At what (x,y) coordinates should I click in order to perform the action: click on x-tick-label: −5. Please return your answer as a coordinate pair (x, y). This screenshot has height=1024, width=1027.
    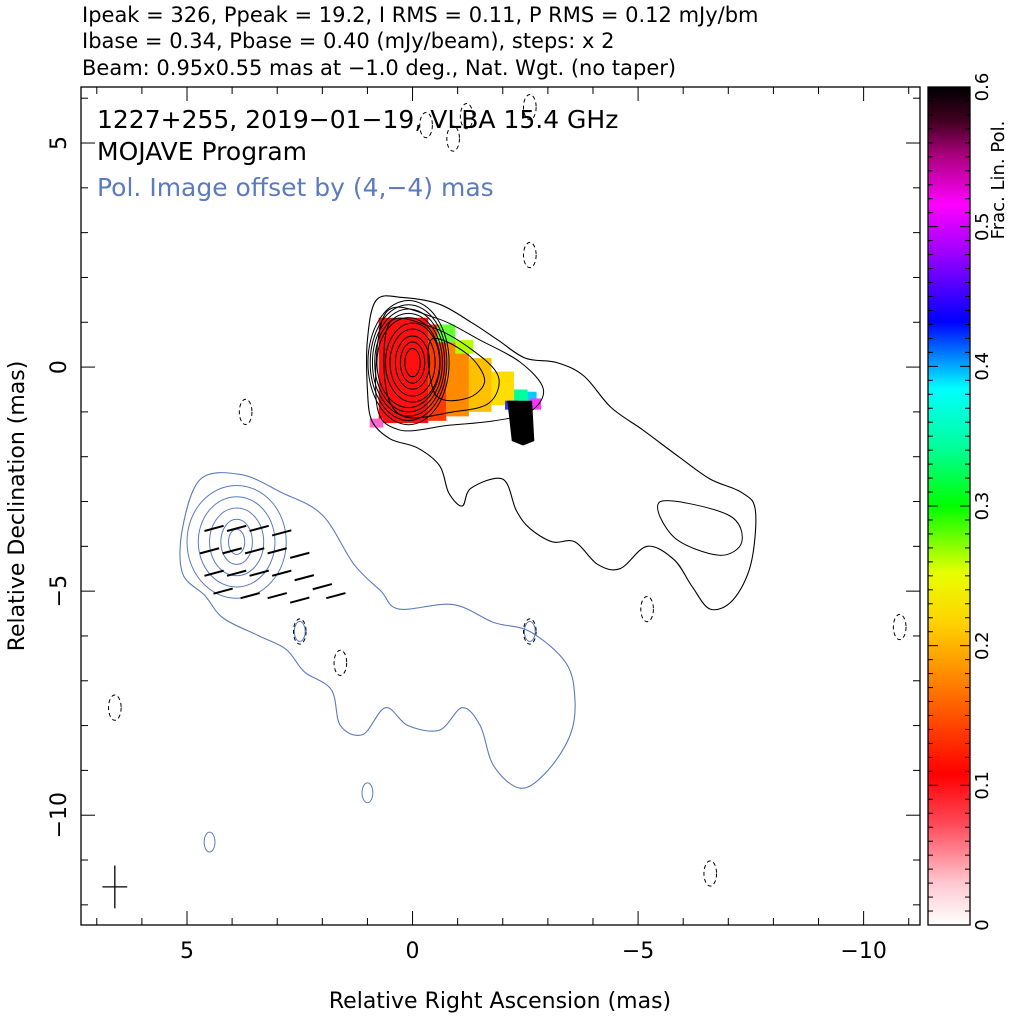
    Looking at the image, I should click on (638, 951).